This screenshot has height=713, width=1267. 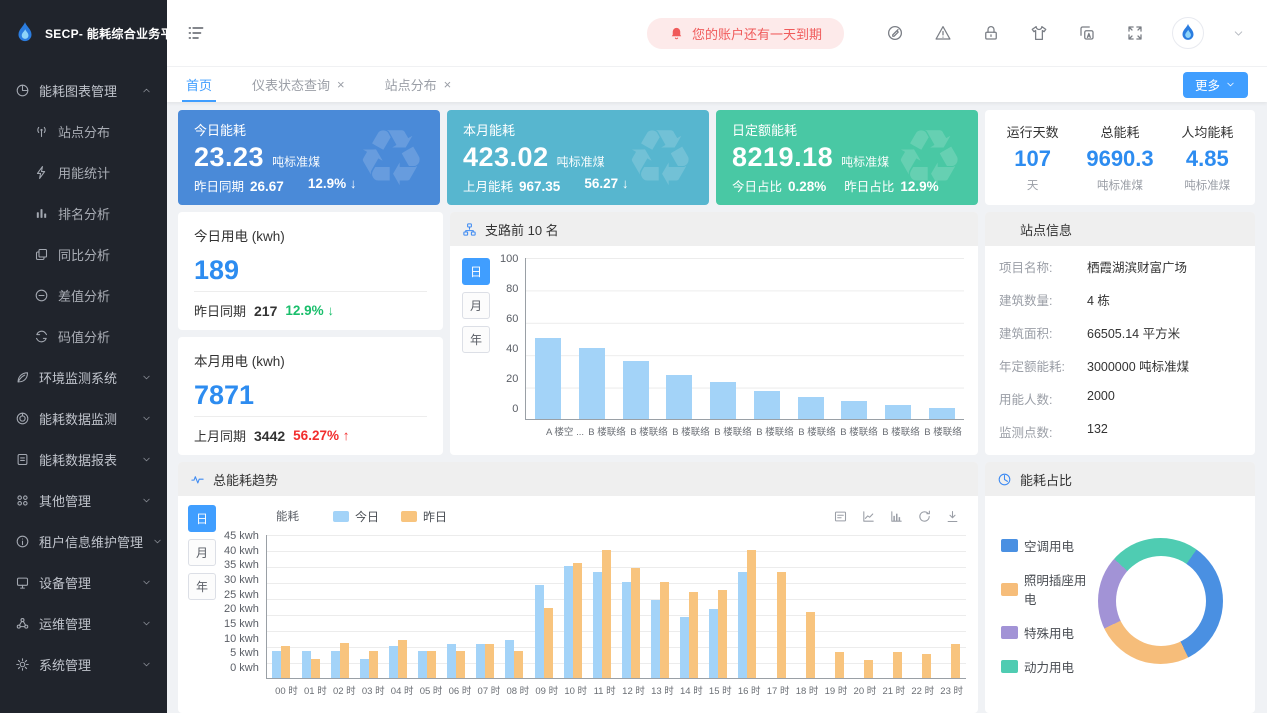 I want to click on energy-share-panel: 能耗占比 空调用电照明插座用电特殊用电动力用电, so click(x=1120, y=587).